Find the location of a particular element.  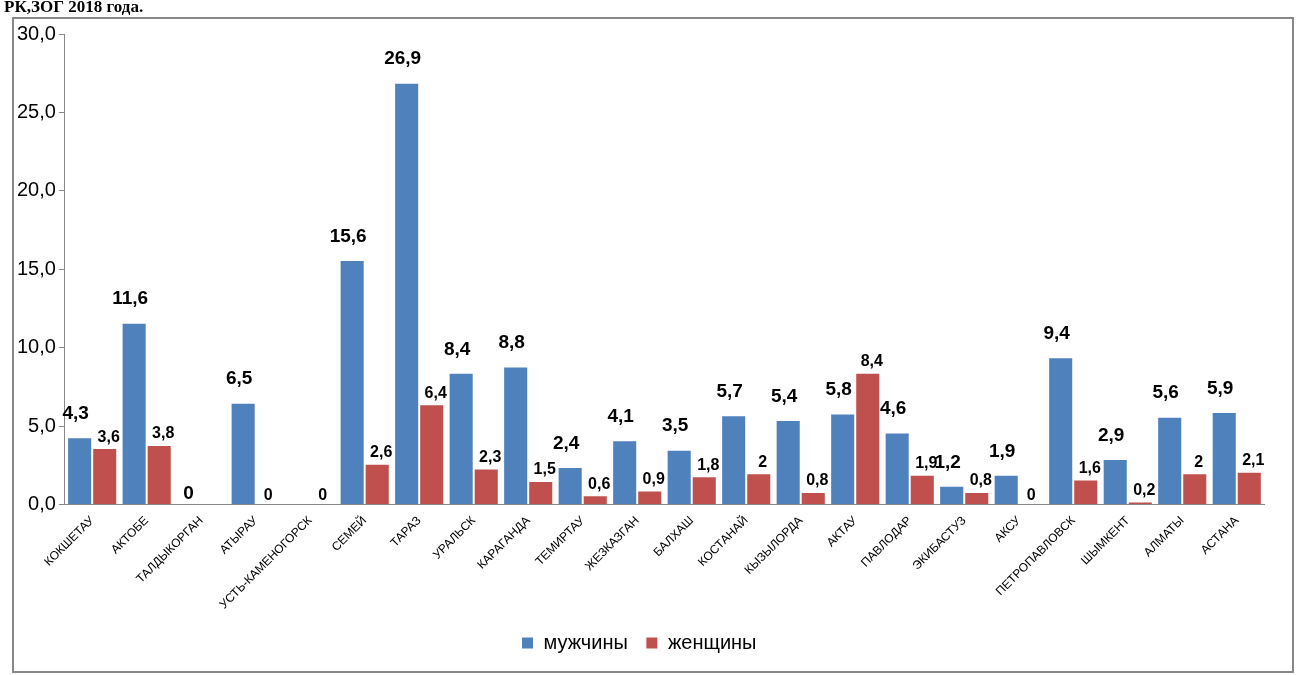

data-label: 11,6 is located at coordinates (130, 298).